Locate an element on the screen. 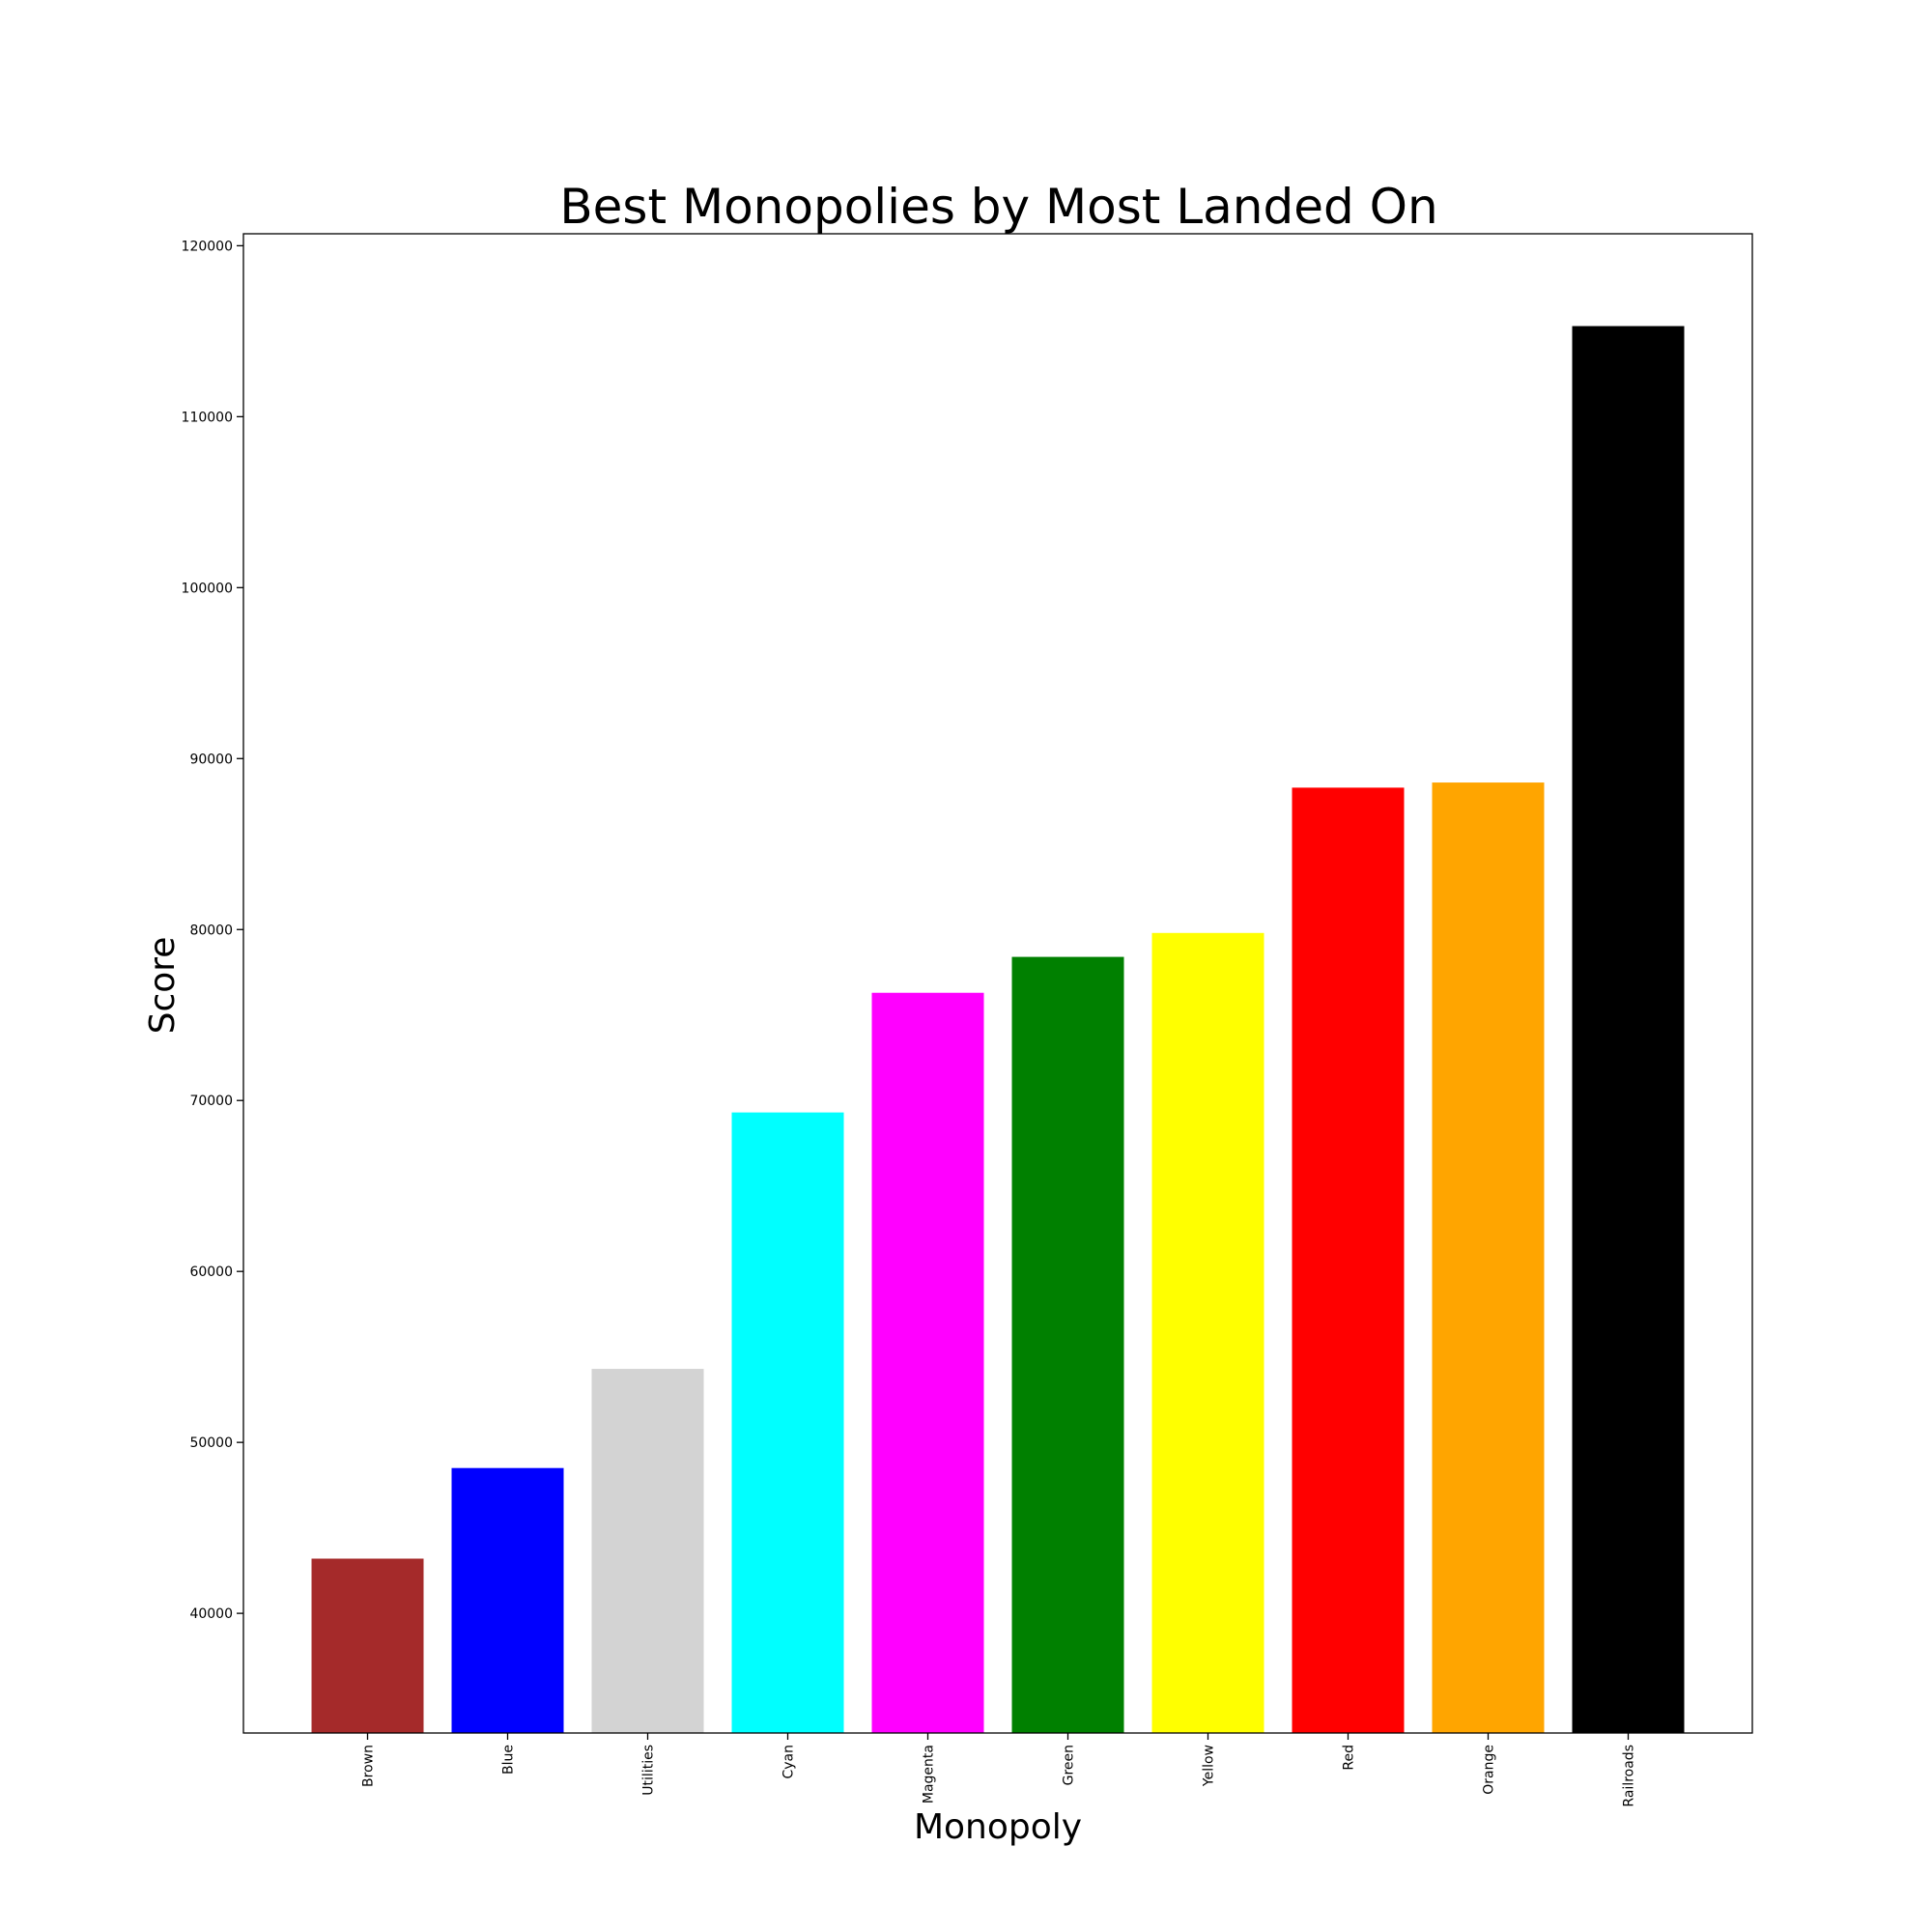 The width and height of the screenshot is (1932, 1932). y-tick-label: 100000 is located at coordinates (207, 588).